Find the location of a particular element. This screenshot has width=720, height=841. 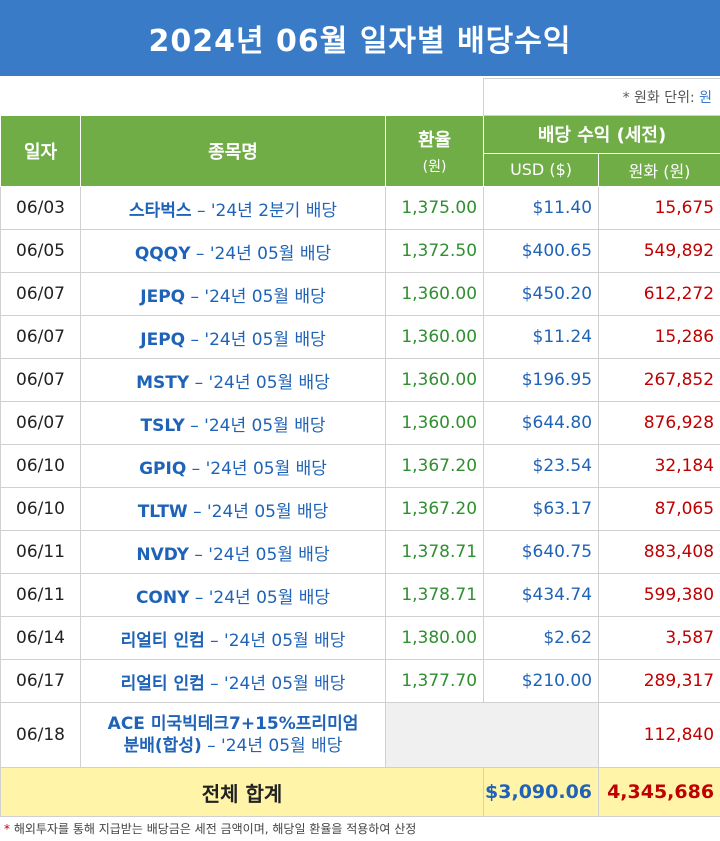

row-usd: $11.40 is located at coordinates (541, 208).